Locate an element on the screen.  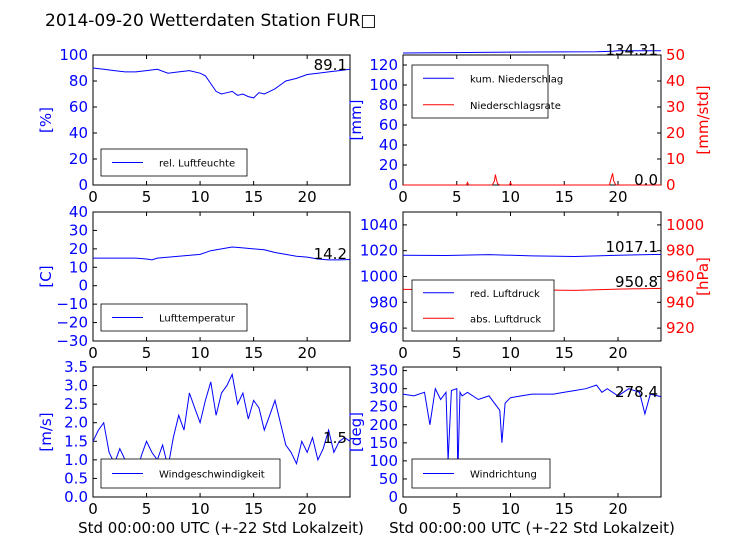
precipitation-ytick-label: 60 is located at coordinates (388, 125).